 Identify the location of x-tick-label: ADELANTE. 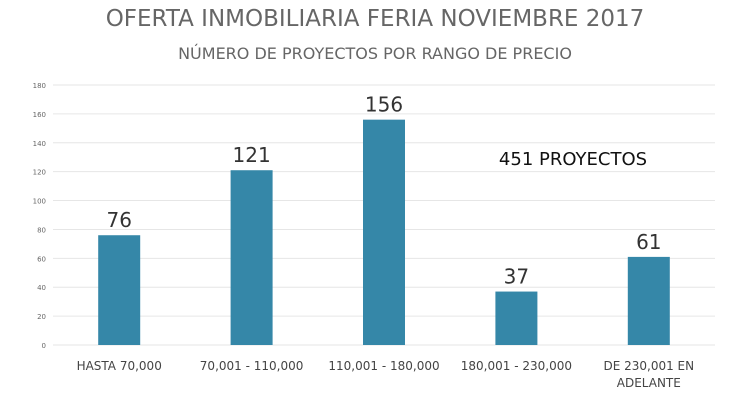
(649, 383).